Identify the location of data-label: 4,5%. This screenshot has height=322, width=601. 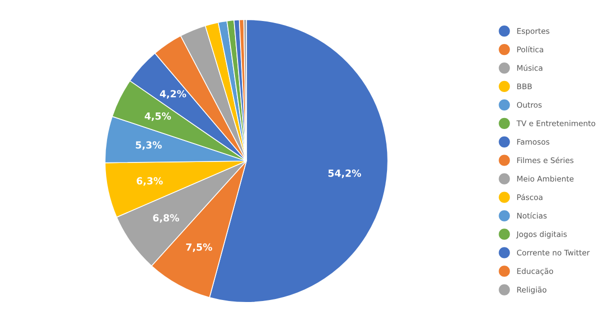
(157, 116).